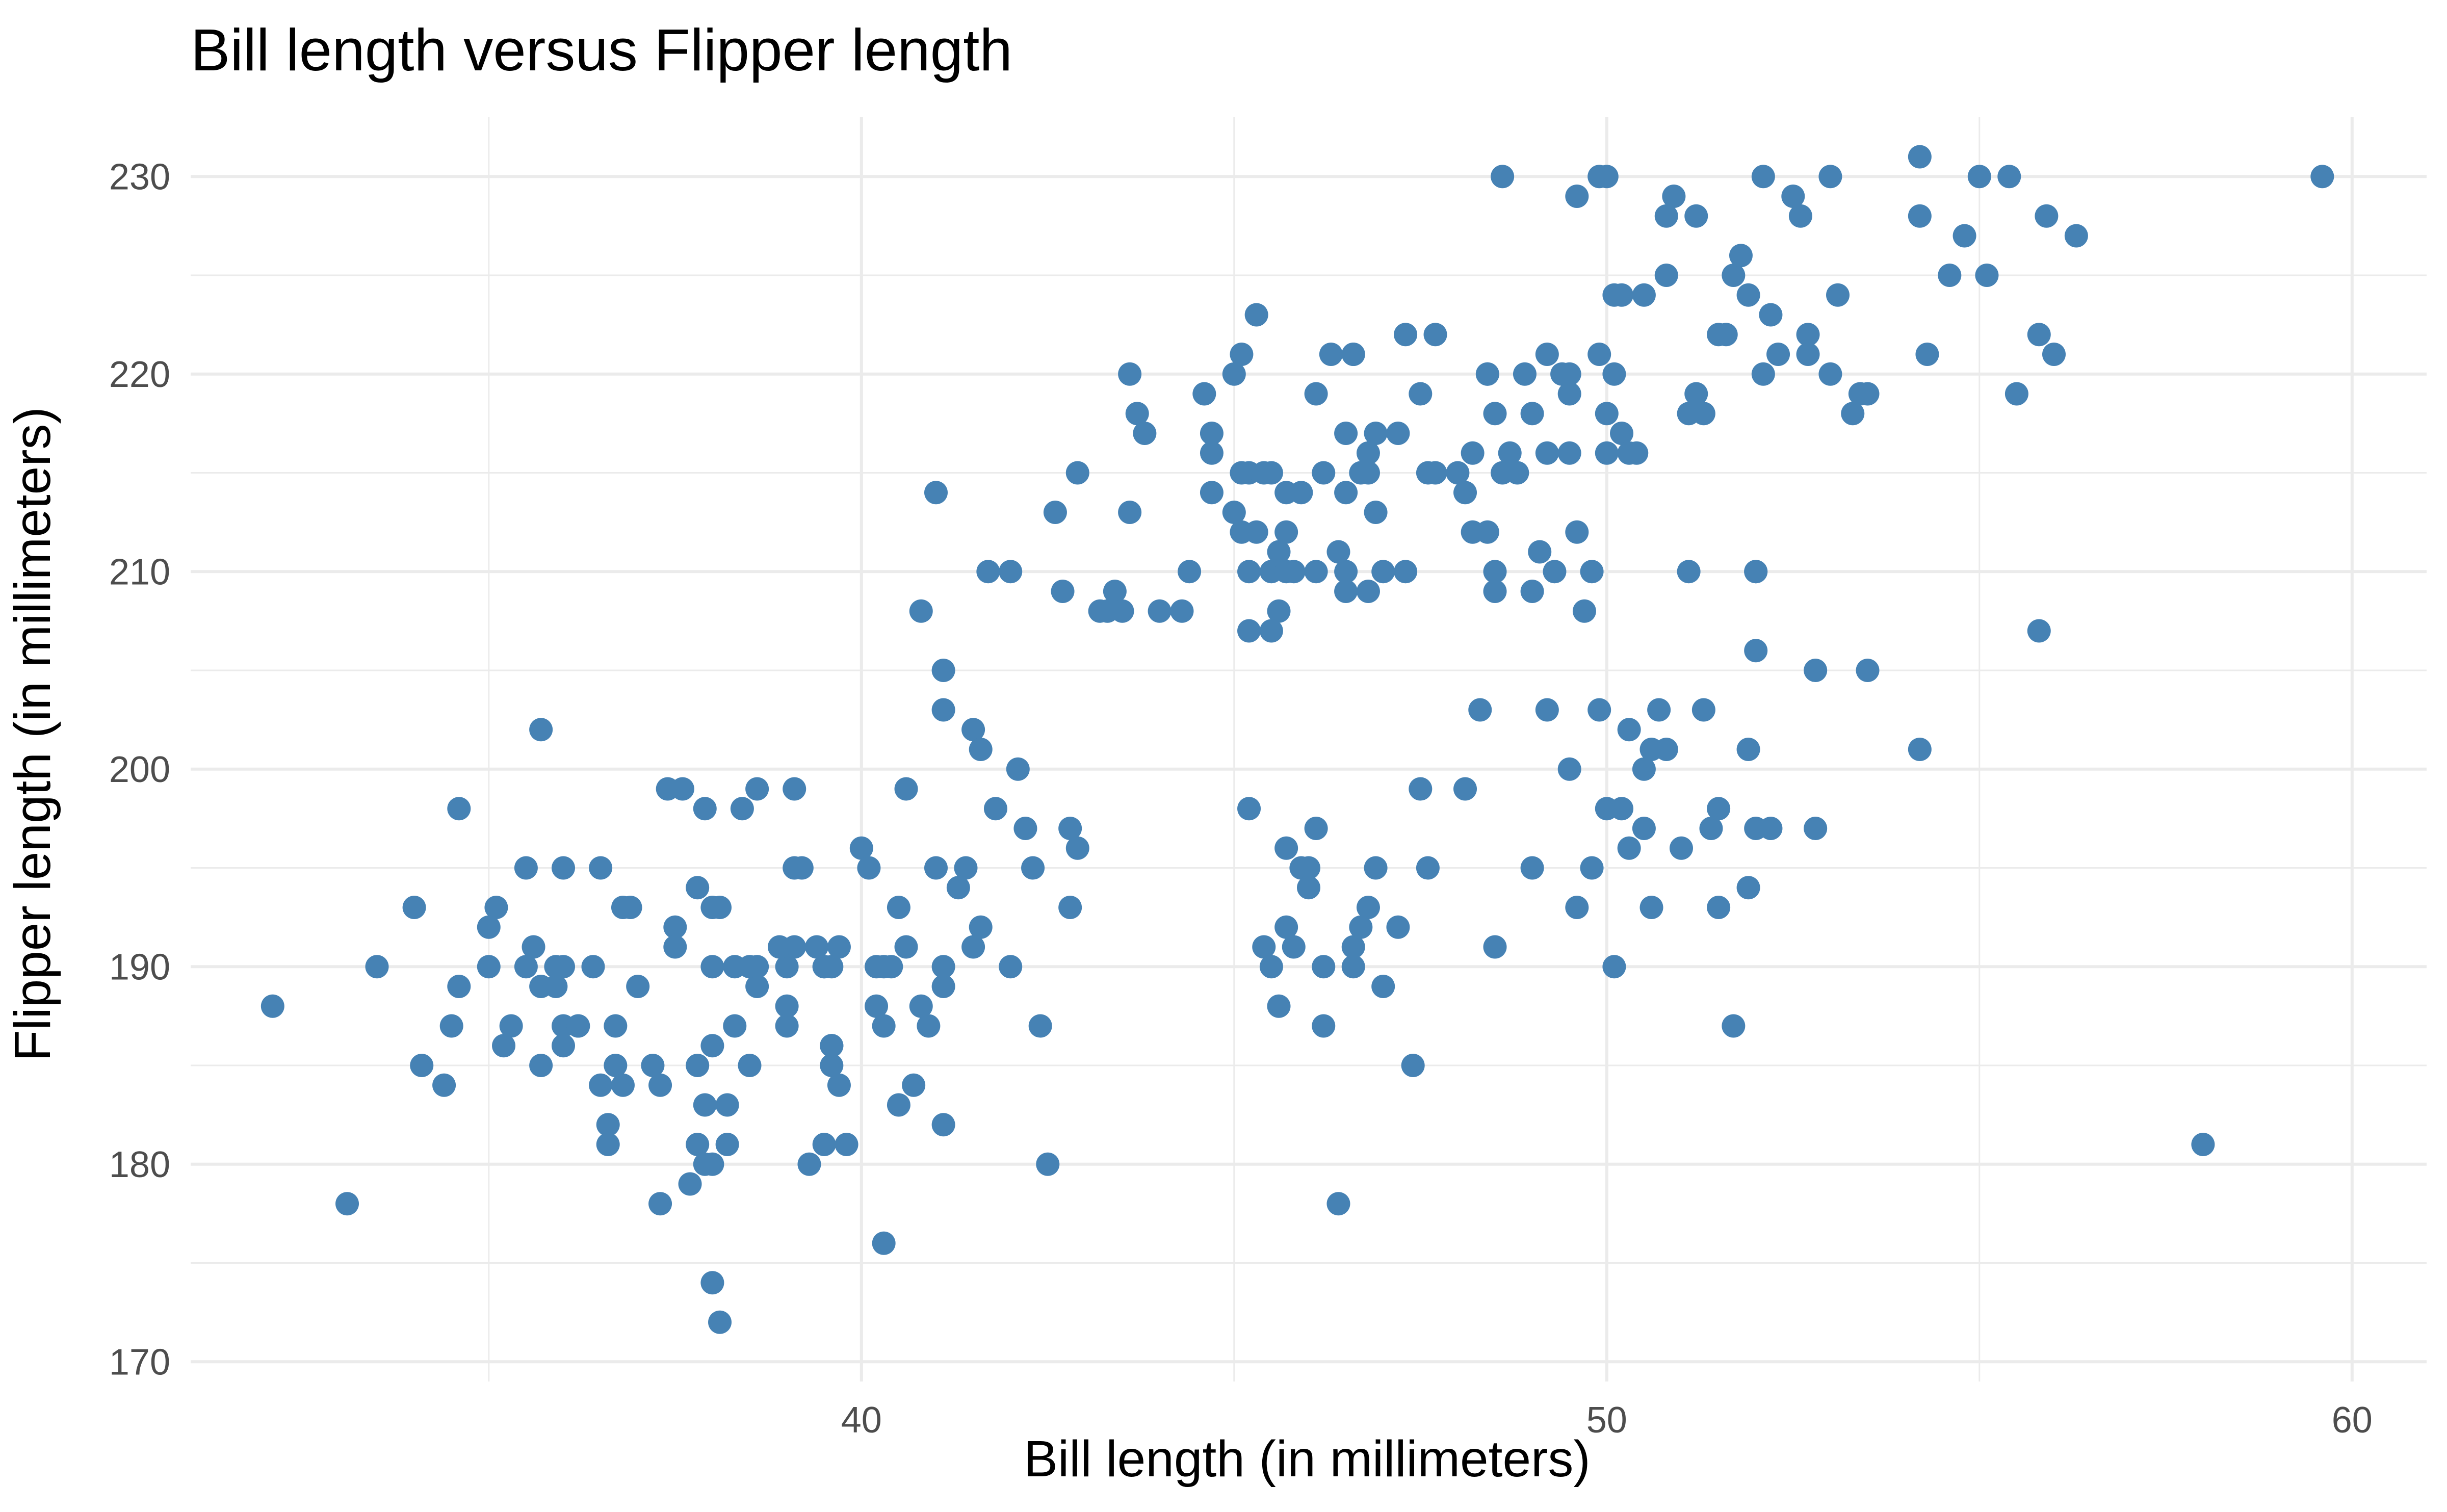 Image resolution: width=2447 pixels, height=1512 pixels. I want to click on x-tick-label: 50, so click(1606, 1420).